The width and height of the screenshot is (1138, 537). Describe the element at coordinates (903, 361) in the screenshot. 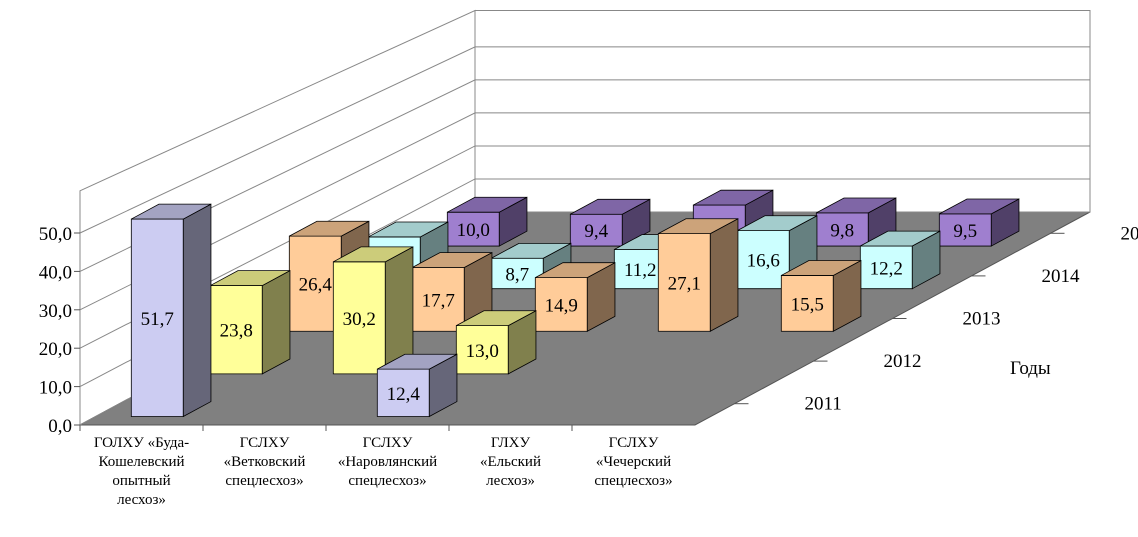

I see `z-tick-label: 2012` at that location.